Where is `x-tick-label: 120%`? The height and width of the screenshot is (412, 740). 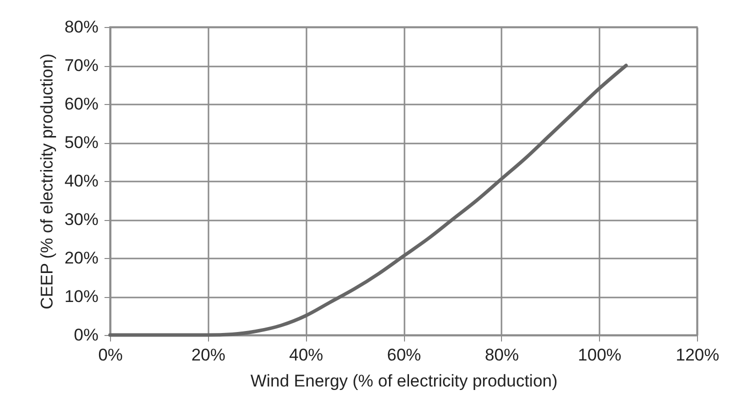 x-tick-label: 120% is located at coordinates (698, 355).